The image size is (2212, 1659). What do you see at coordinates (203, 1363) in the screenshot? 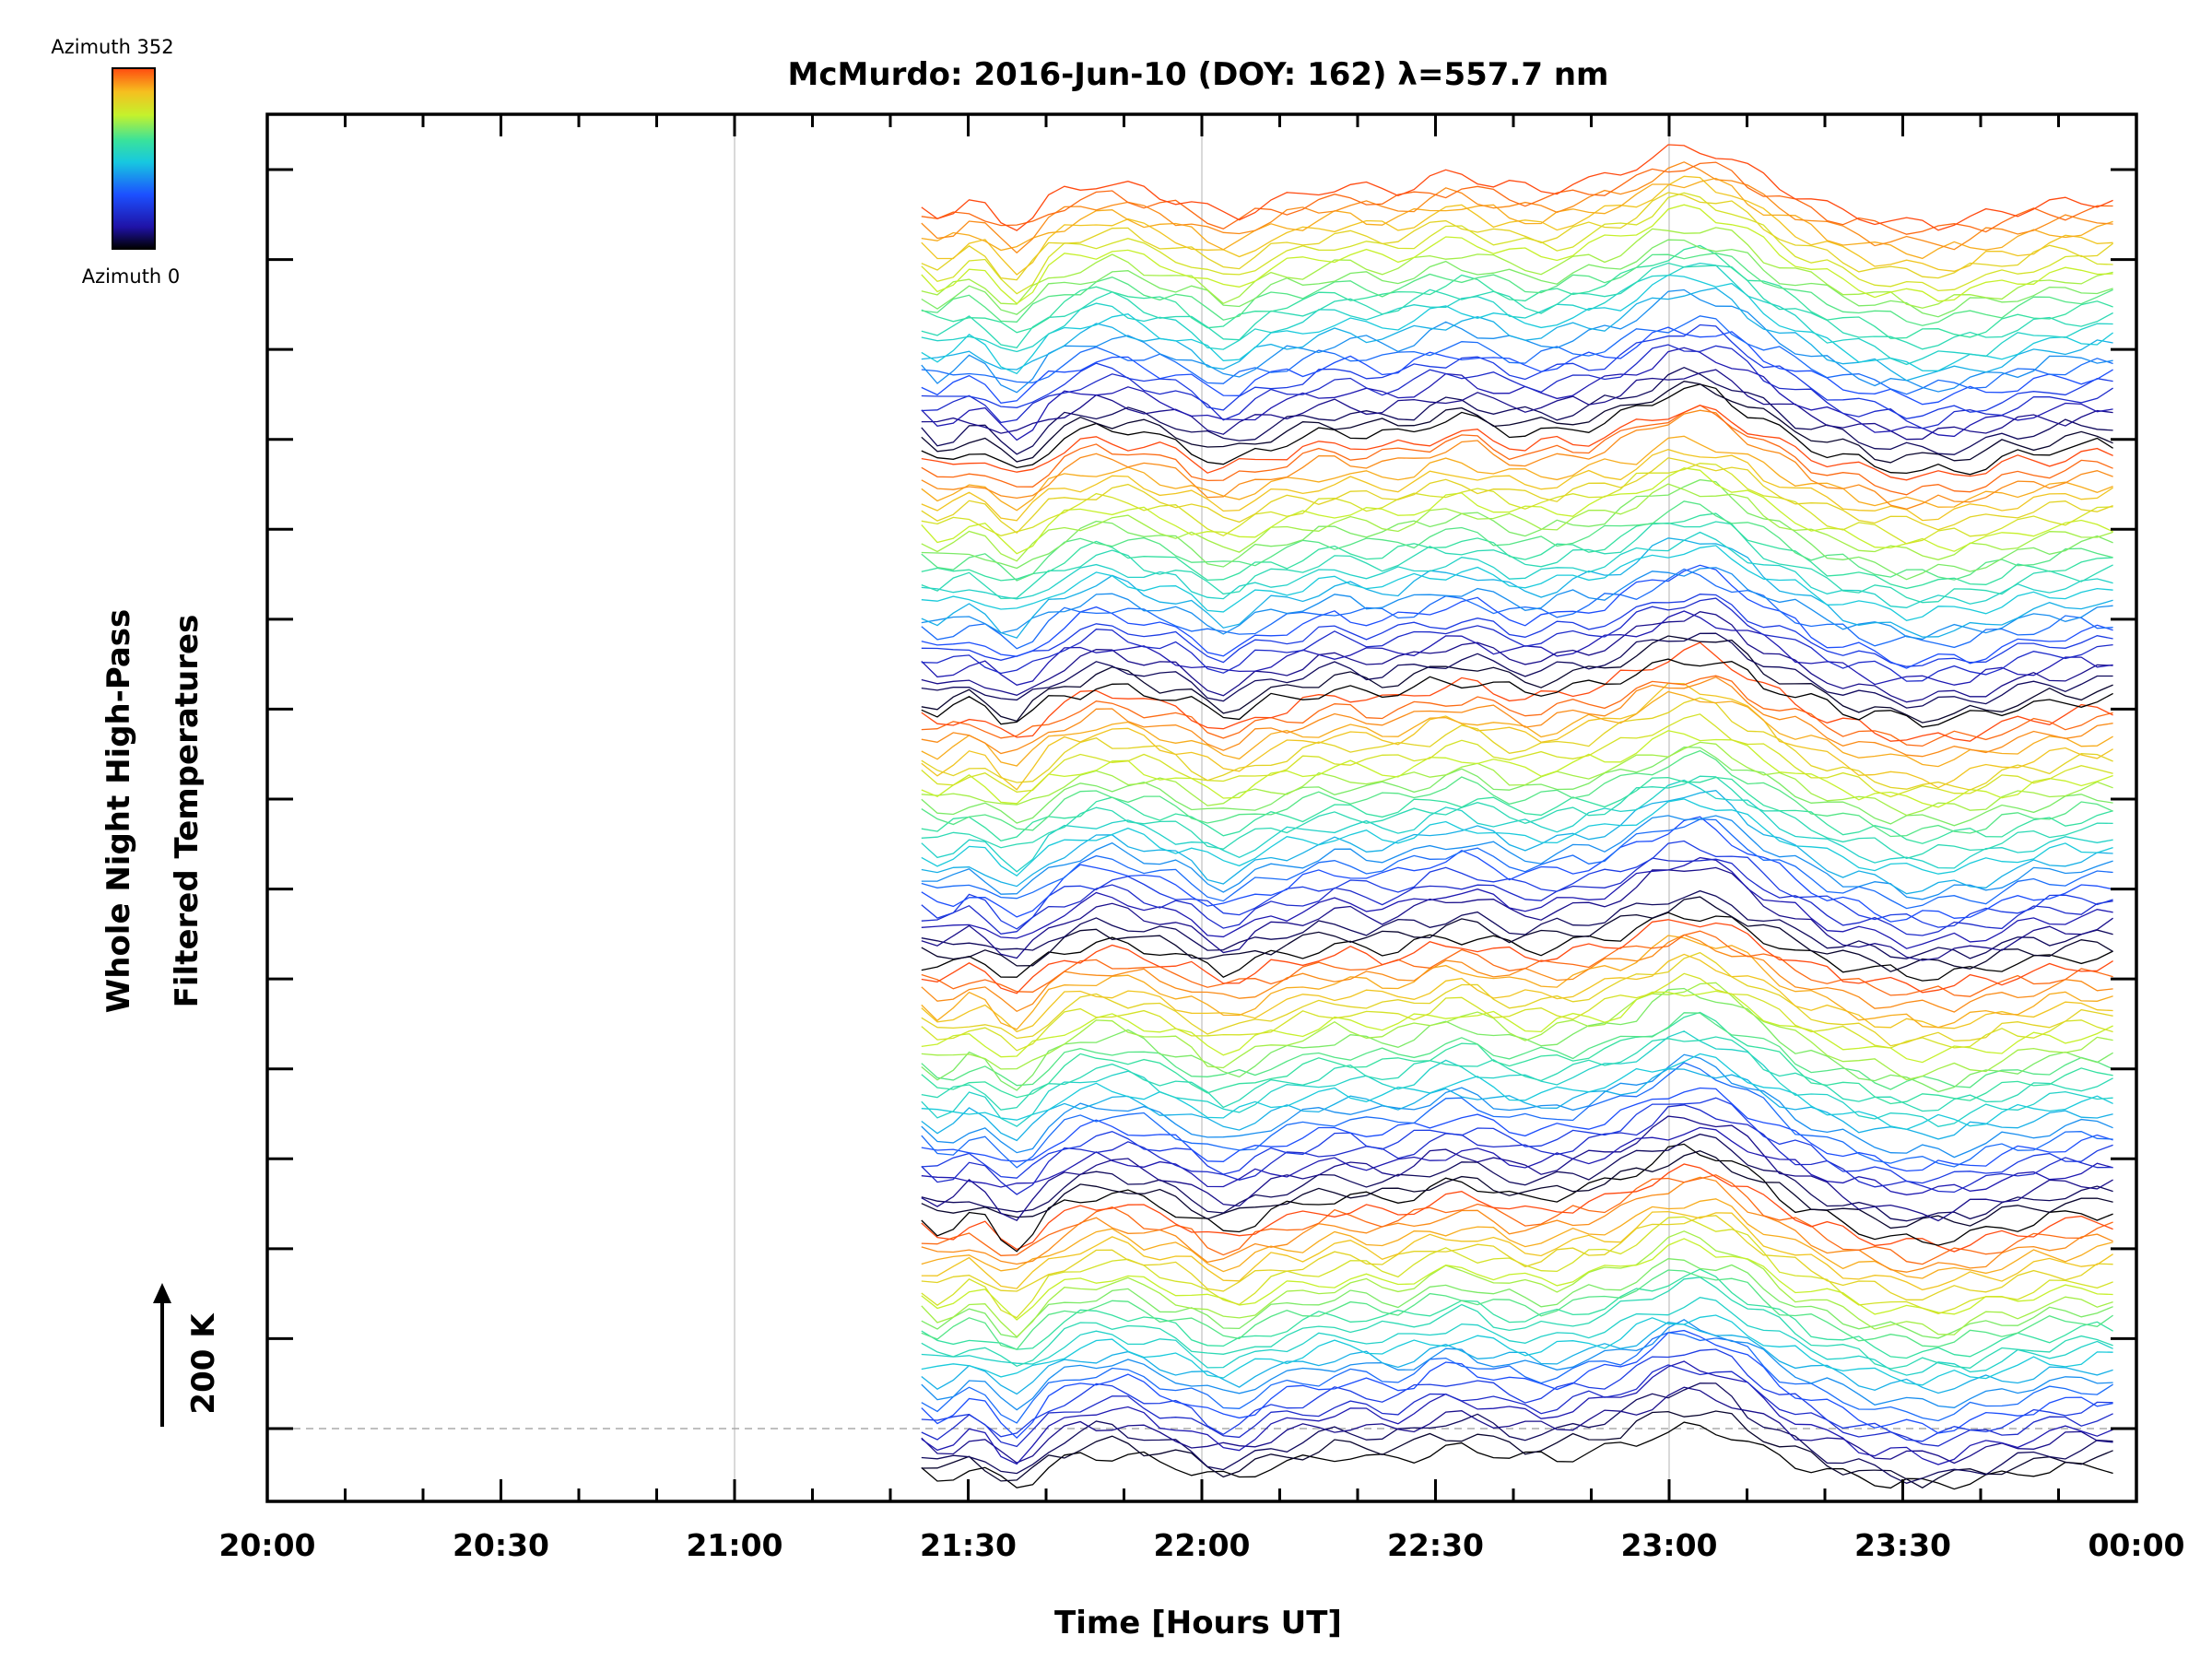
I see `scale-label: 200 K` at bounding box center [203, 1363].